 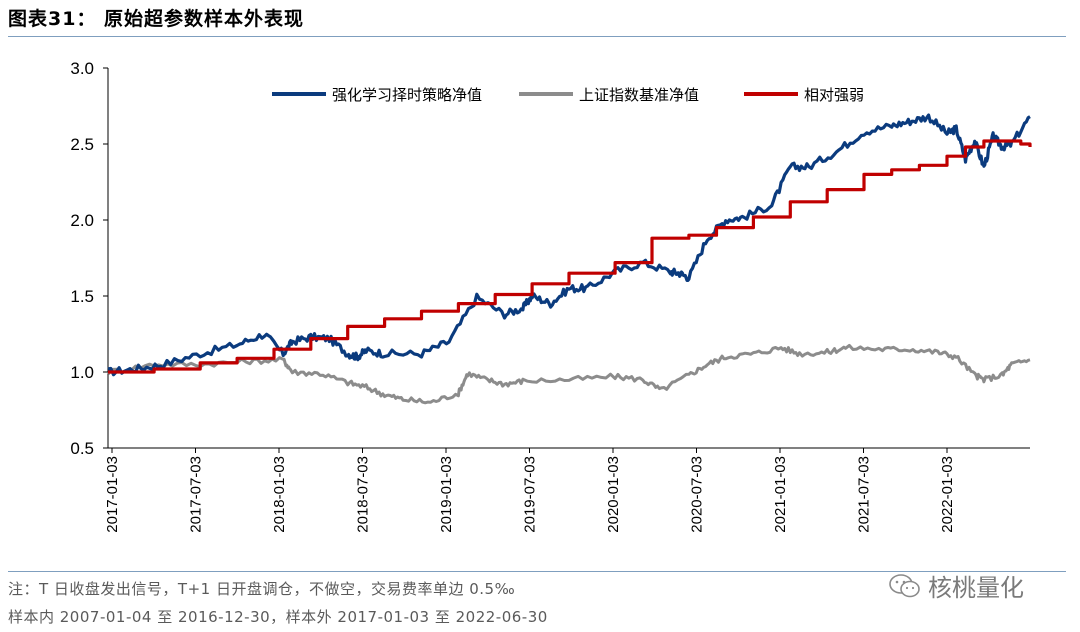 What do you see at coordinates (407, 95) in the screenshot?
I see `legend-label: 强化学习择时策略净值` at bounding box center [407, 95].